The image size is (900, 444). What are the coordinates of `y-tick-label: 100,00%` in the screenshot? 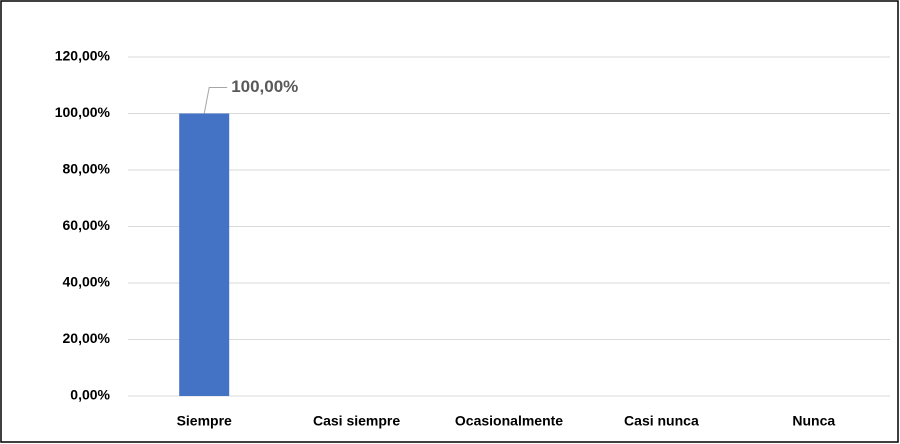 It's located at (83, 112).